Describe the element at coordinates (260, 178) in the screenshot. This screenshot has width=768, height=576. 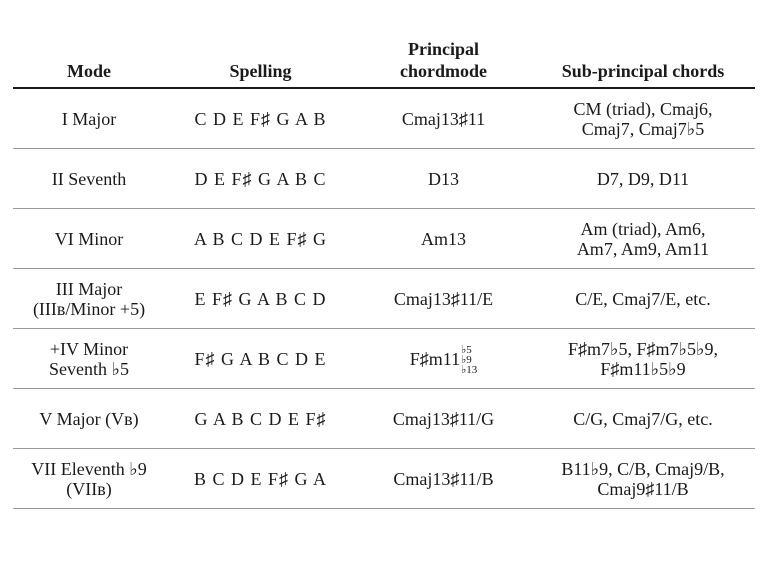
I see `spelling-cell: D E F♯ G A B C` at that location.